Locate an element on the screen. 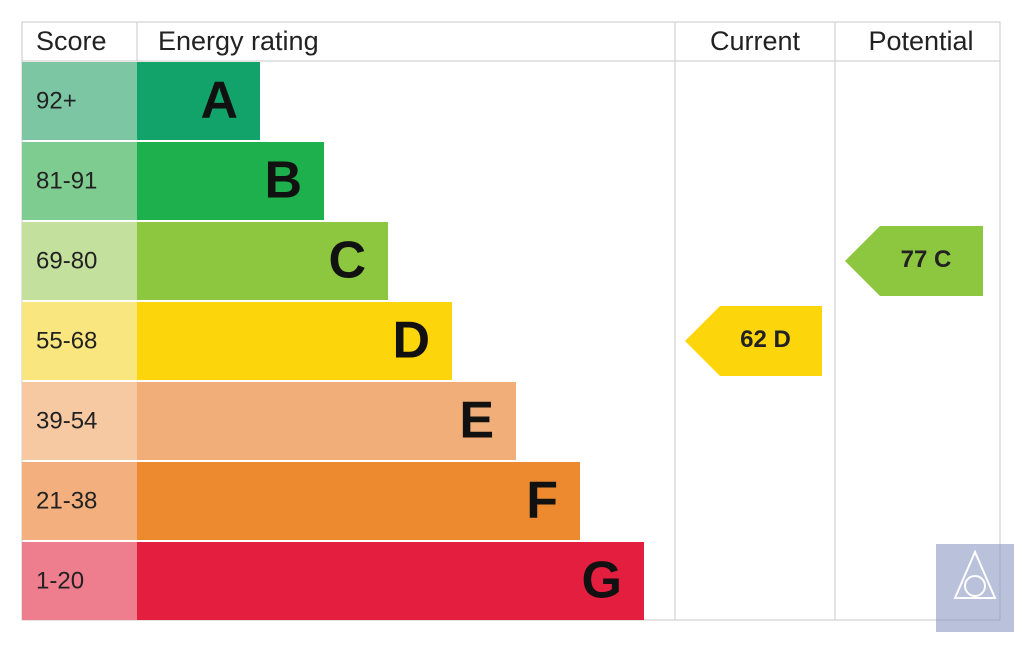  watermark-box is located at coordinates (975, 588).